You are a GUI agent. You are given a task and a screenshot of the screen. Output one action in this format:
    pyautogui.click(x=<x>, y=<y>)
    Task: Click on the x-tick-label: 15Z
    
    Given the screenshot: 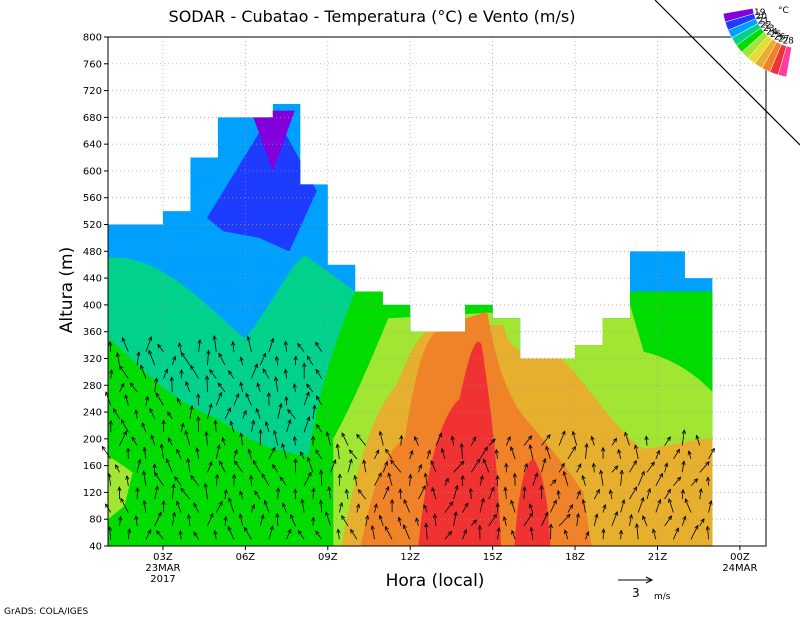 What is the action you would take?
    pyautogui.click(x=493, y=557)
    